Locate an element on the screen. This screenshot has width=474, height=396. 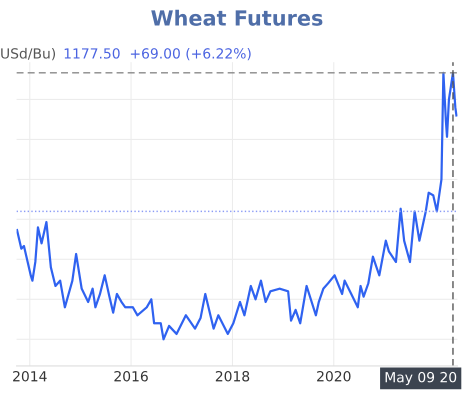
text: USd/Bu) is located at coordinates (28, 54).